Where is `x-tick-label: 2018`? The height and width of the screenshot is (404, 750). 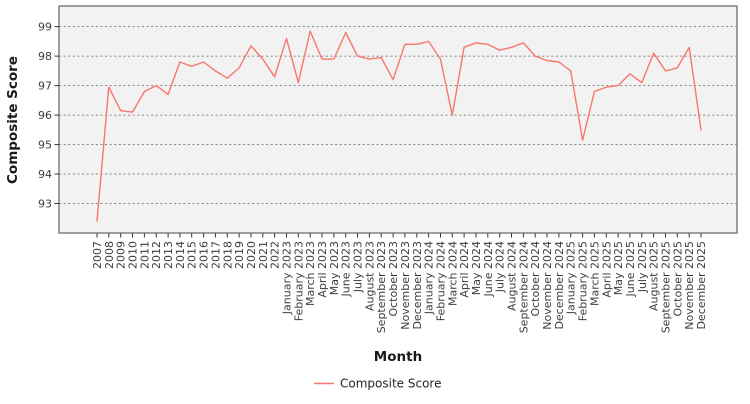 x-tick-label: 2018 is located at coordinates (227, 255).